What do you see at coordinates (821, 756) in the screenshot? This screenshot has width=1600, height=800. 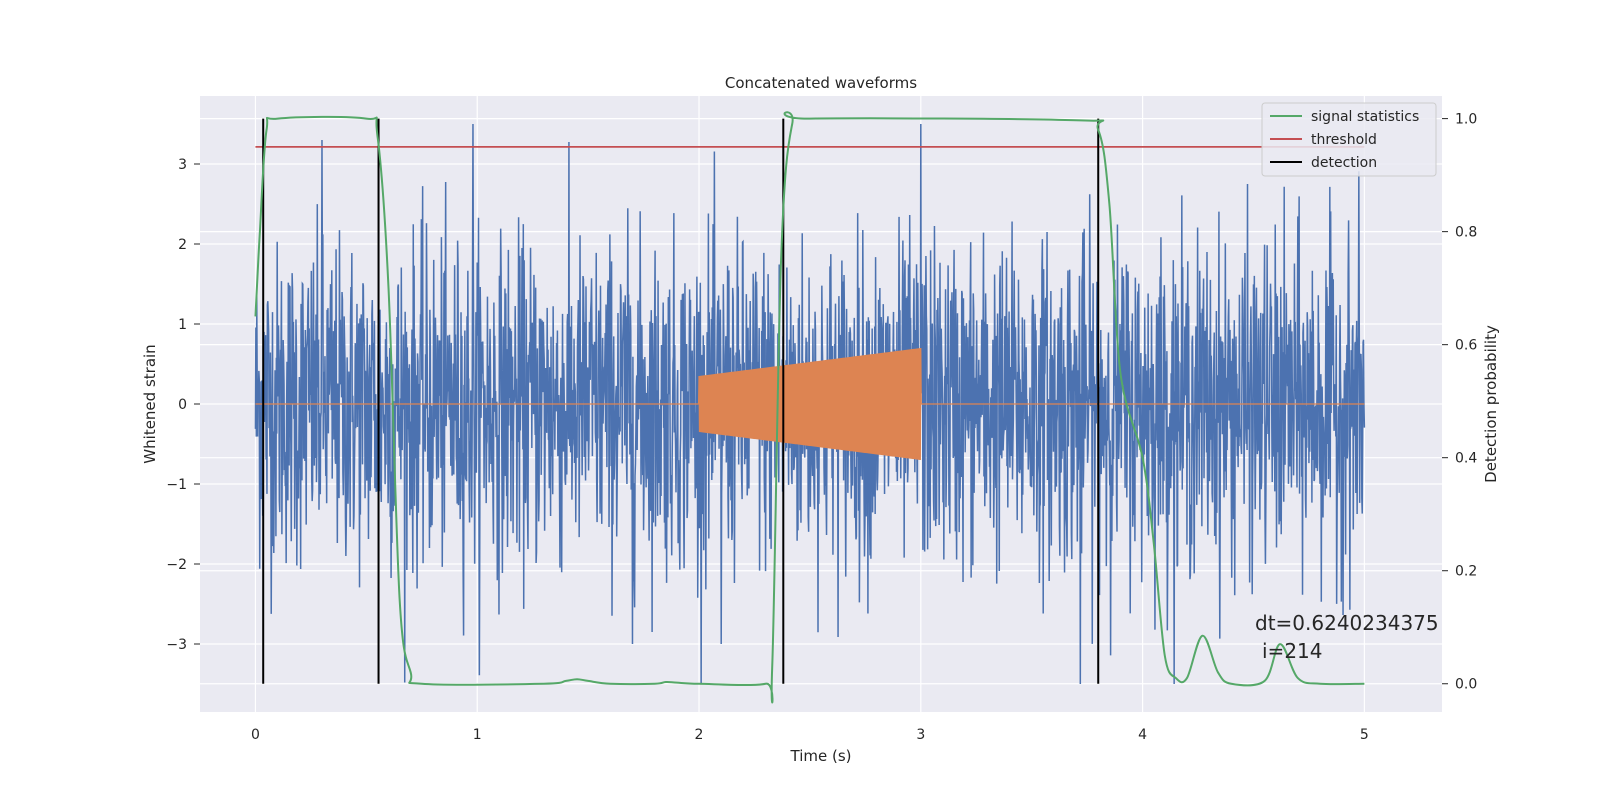 I see `x-axis-label: Time (s)` at bounding box center [821, 756].